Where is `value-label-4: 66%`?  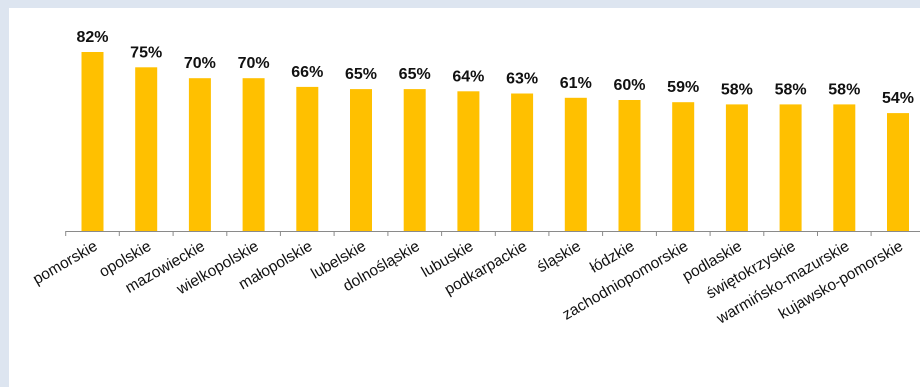 value-label-4: 66% is located at coordinates (307, 72).